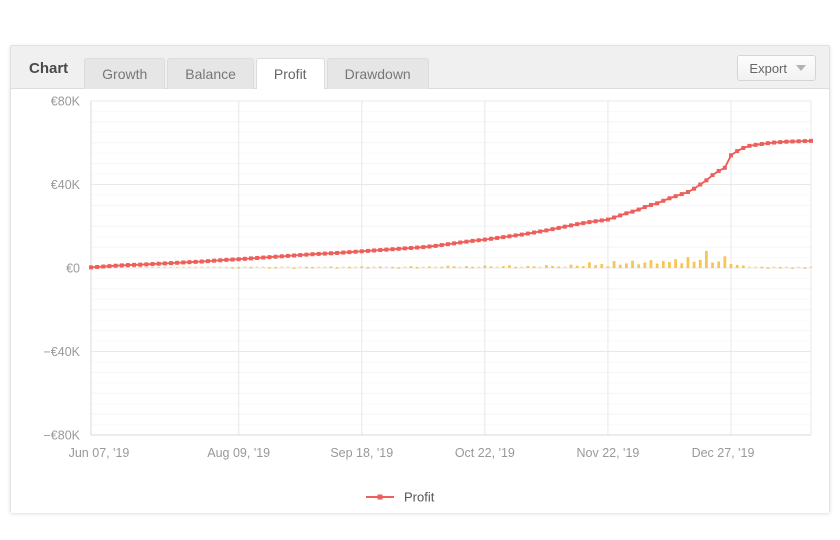 This screenshot has height=540, width=840. I want to click on page-title: Chart, so click(49, 68).